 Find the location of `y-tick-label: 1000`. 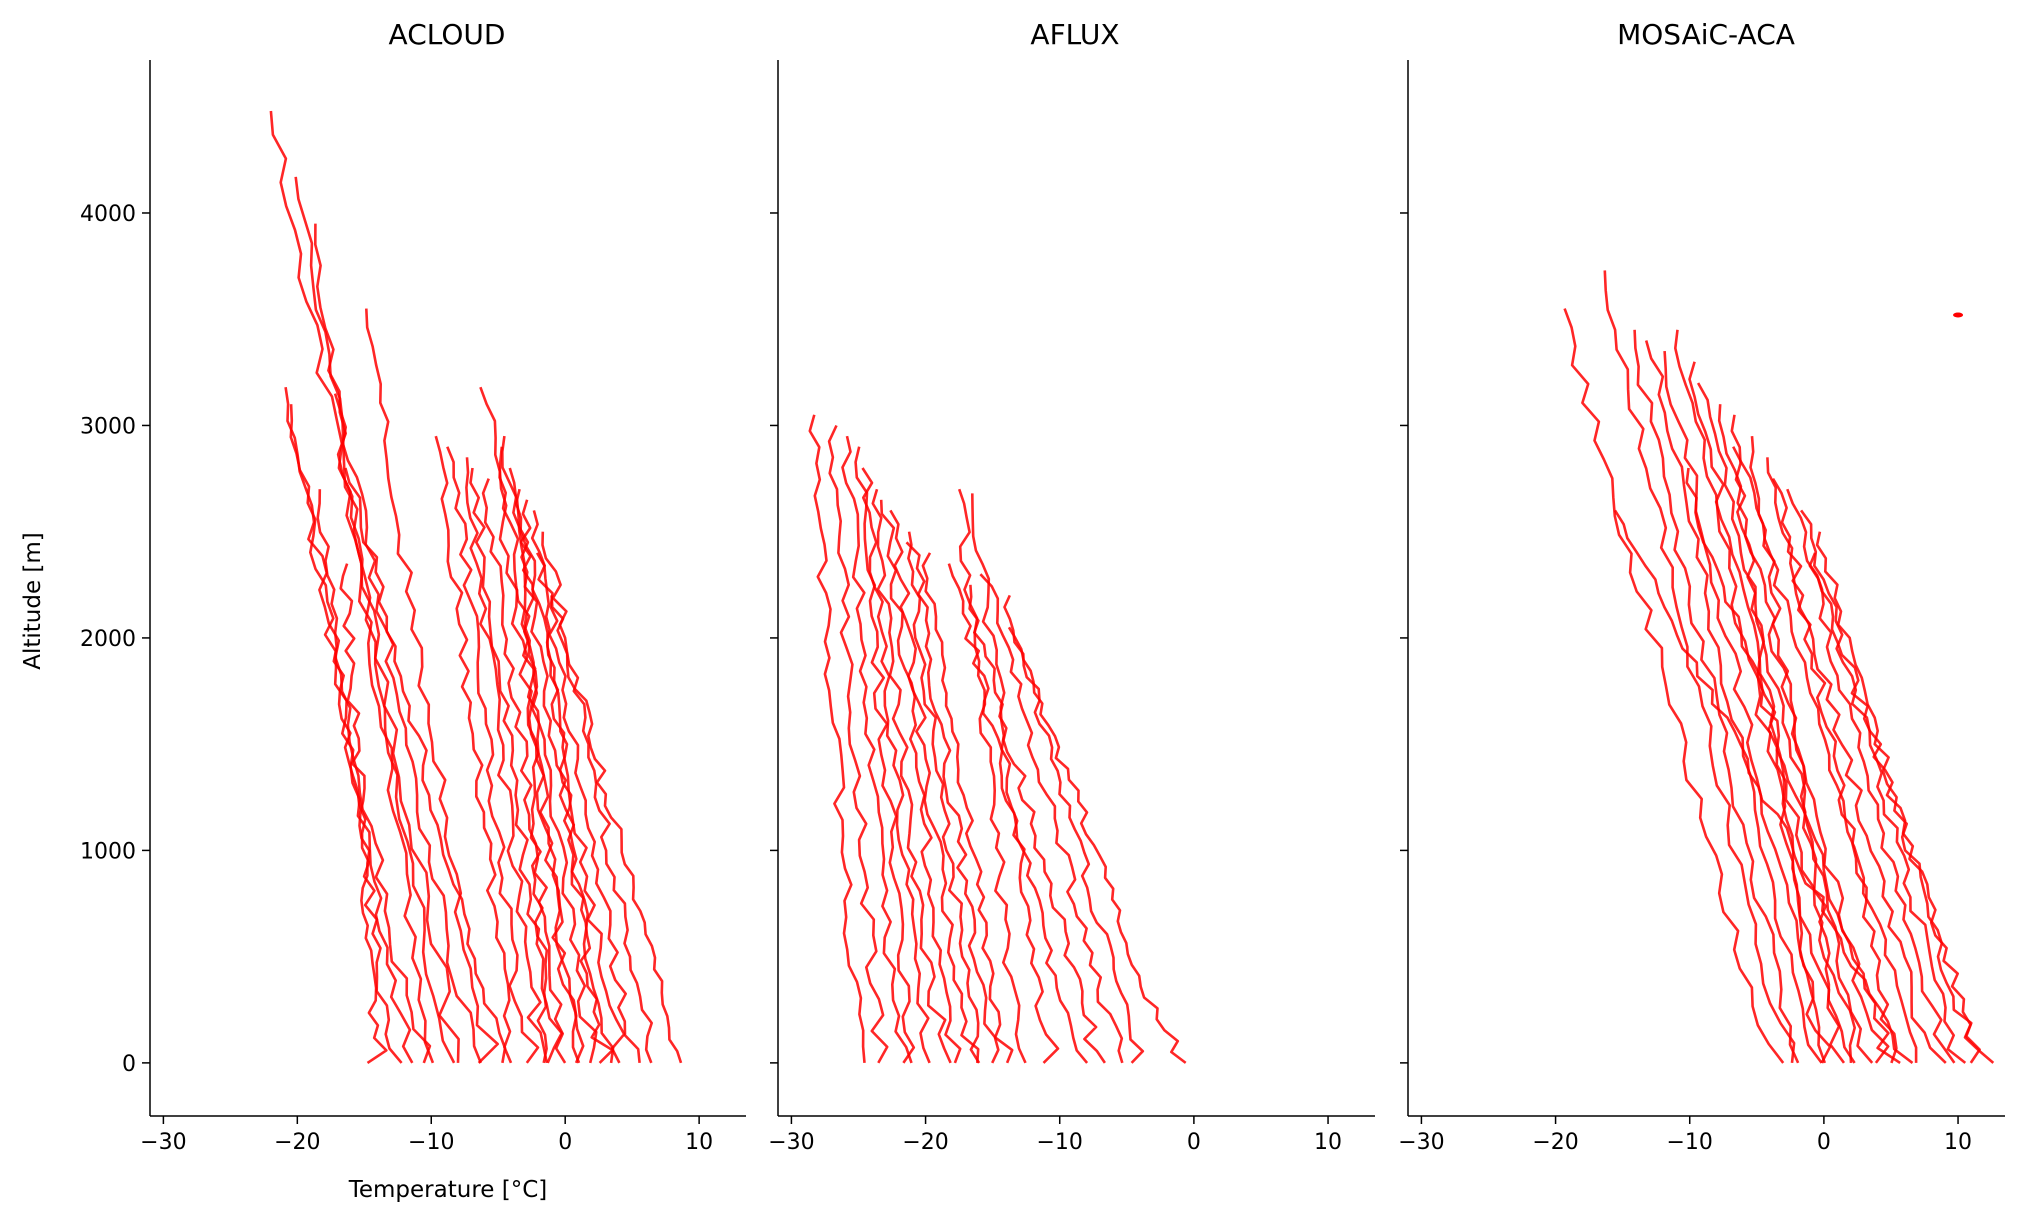

y-tick-label: 1000 is located at coordinates (108, 851).